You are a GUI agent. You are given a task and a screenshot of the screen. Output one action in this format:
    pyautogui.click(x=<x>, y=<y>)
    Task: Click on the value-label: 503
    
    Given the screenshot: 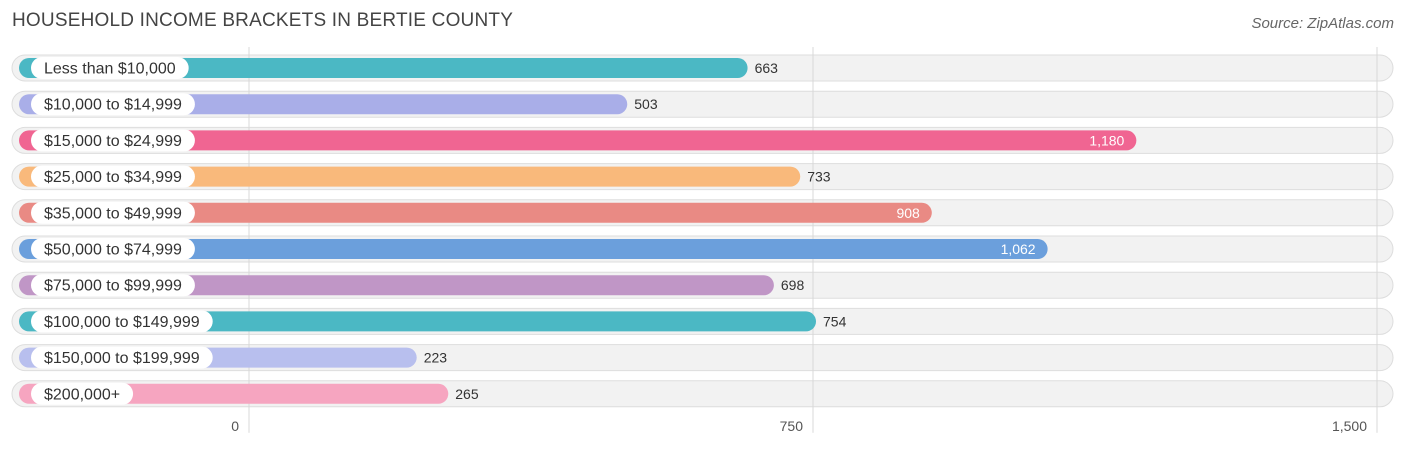 What is the action you would take?
    pyautogui.click(x=646, y=104)
    